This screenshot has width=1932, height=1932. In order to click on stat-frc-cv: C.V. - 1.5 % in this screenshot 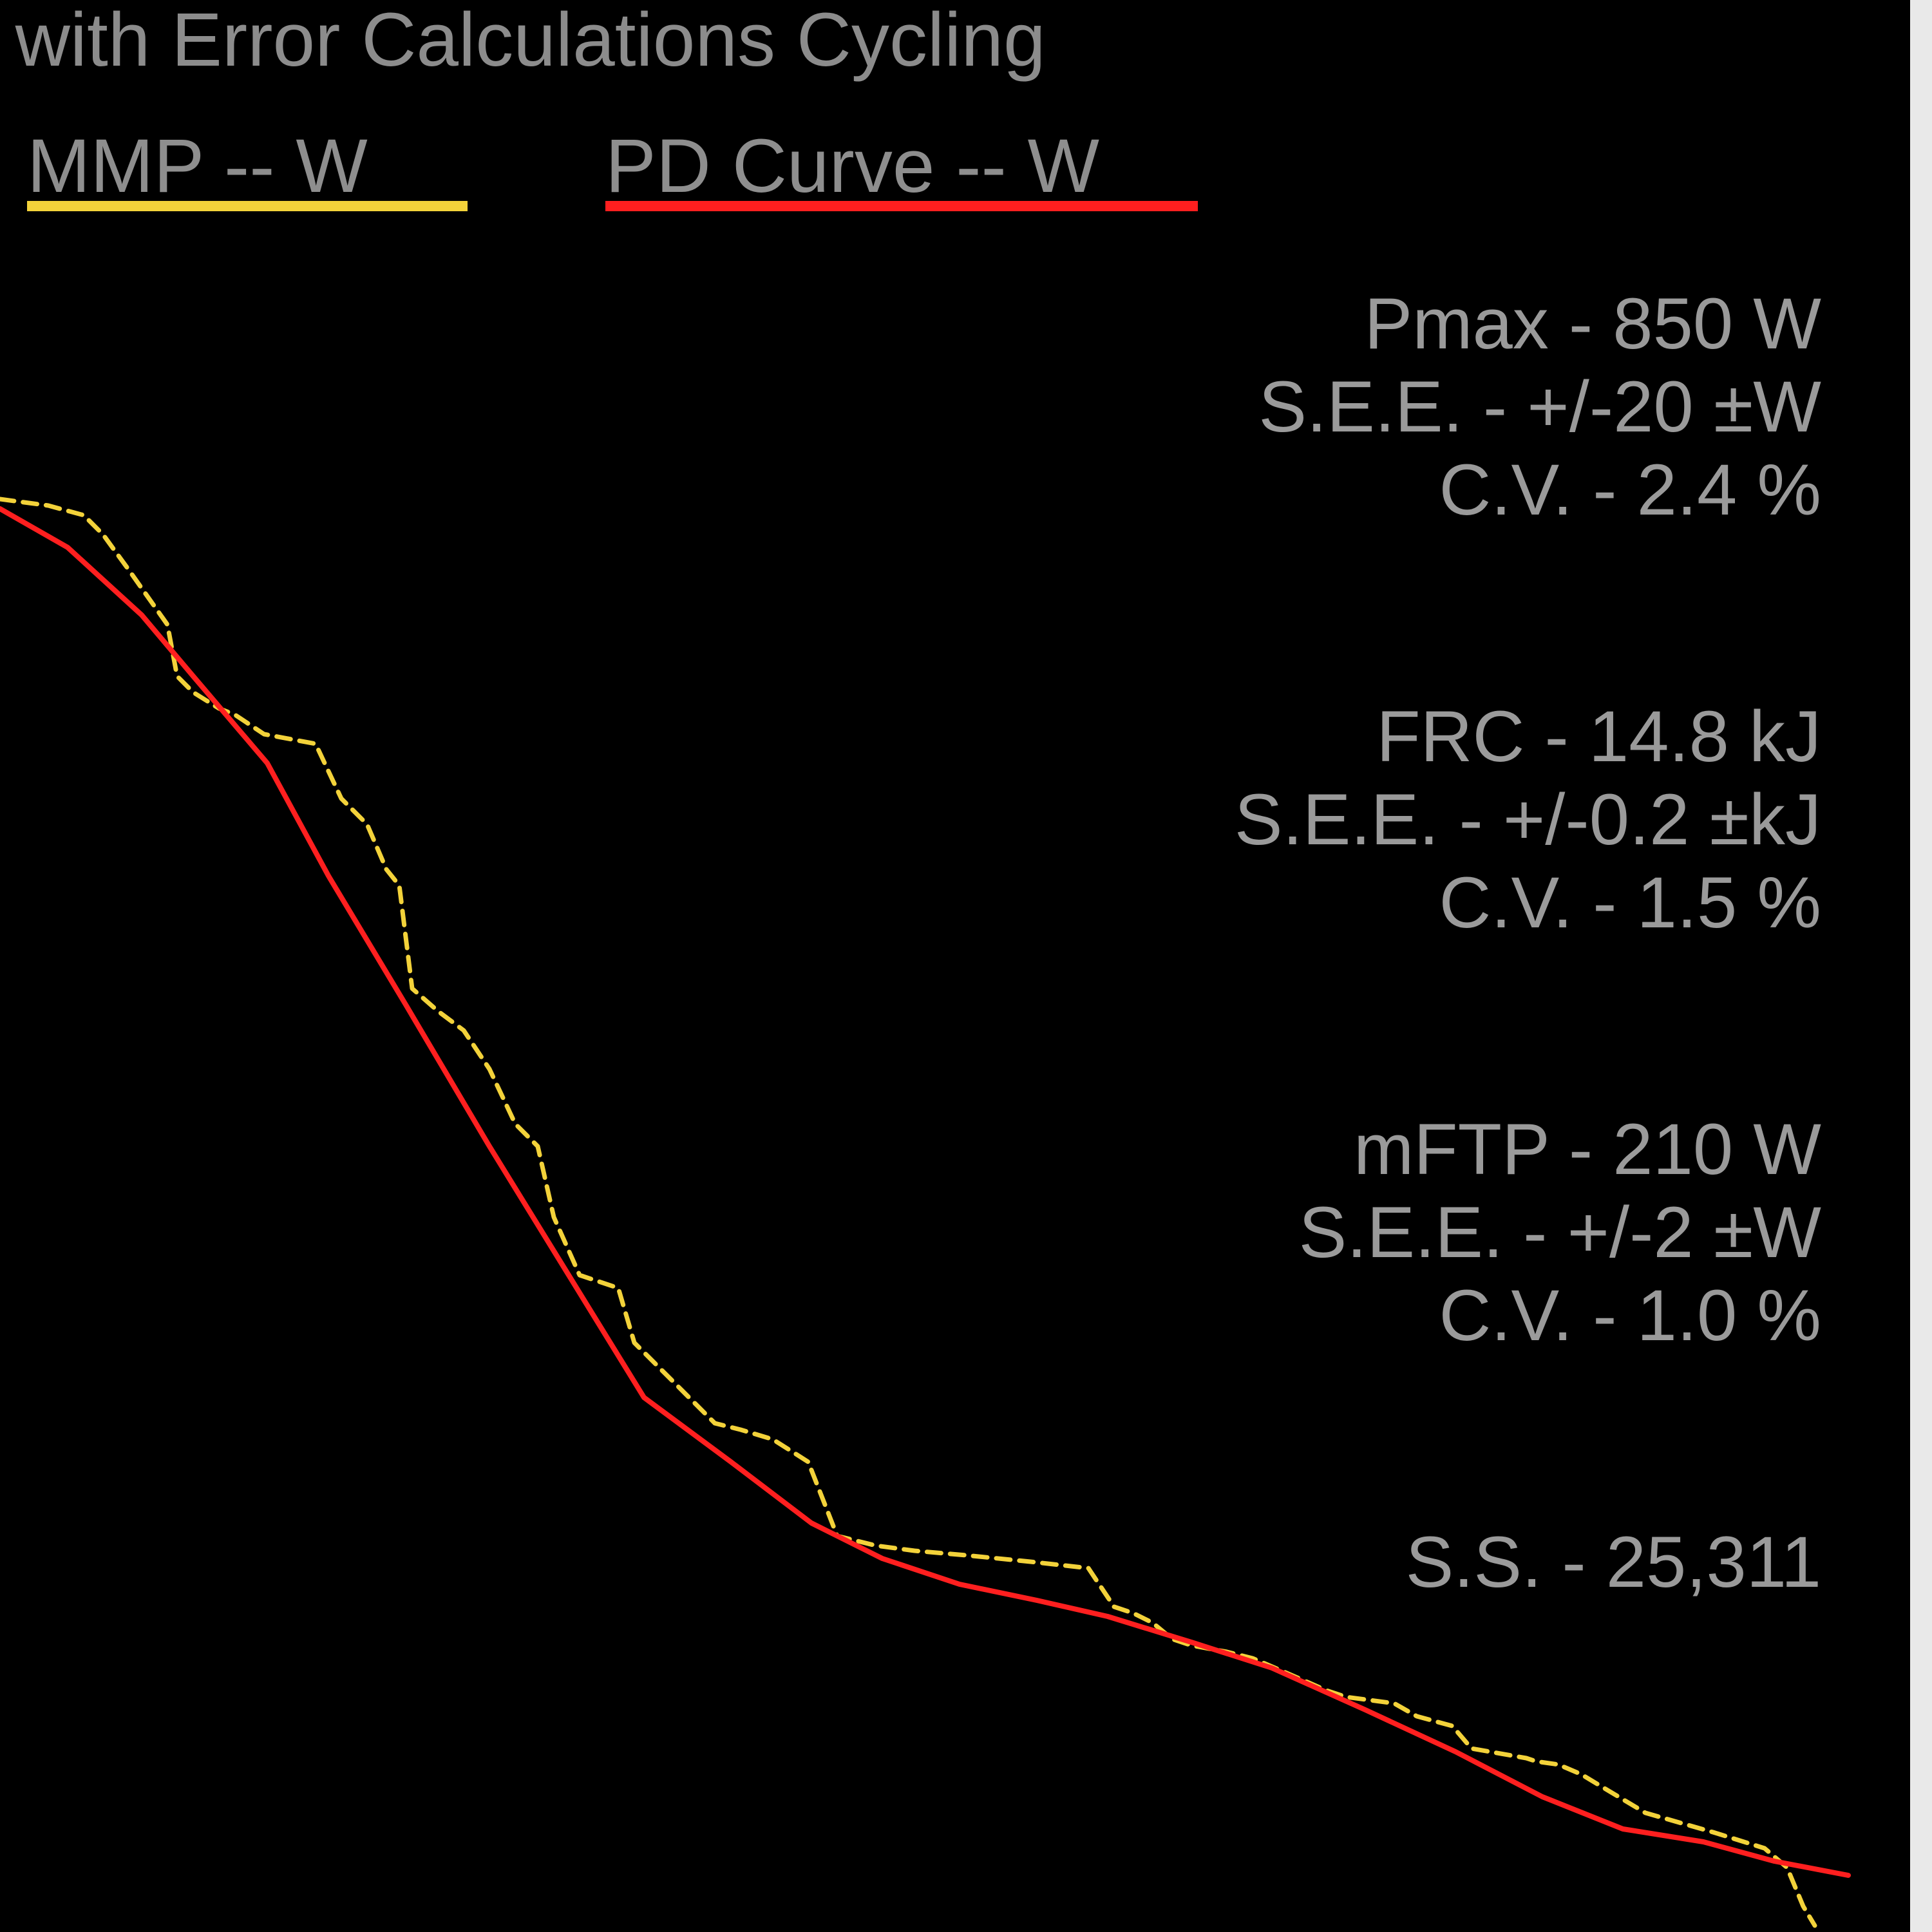, I will do `click(1630, 903)`.